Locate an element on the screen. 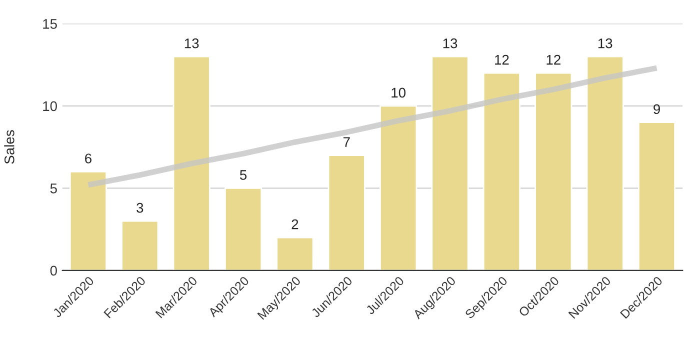 Image resolution: width=693 pixels, height=338 pixels. data-label: 10 is located at coordinates (399, 93).